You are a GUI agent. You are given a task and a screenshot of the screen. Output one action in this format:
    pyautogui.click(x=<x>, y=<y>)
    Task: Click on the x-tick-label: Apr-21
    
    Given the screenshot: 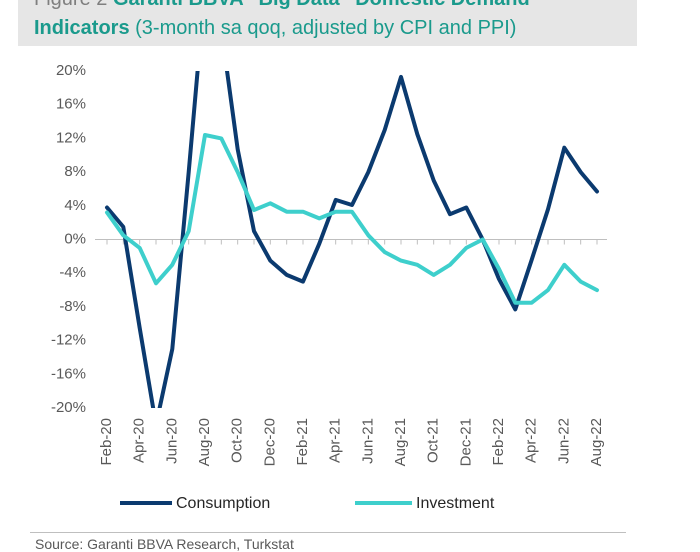 What is the action you would take?
    pyautogui.click(x=335, y=440)
    